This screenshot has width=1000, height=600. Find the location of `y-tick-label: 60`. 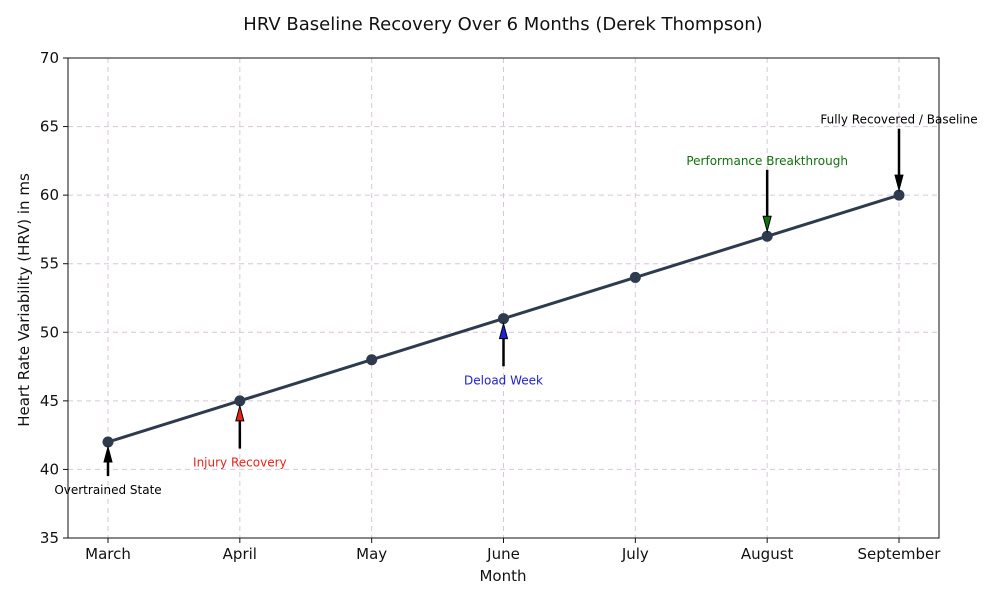

y-tick-label: 60 is located at coordinates (49, 195).